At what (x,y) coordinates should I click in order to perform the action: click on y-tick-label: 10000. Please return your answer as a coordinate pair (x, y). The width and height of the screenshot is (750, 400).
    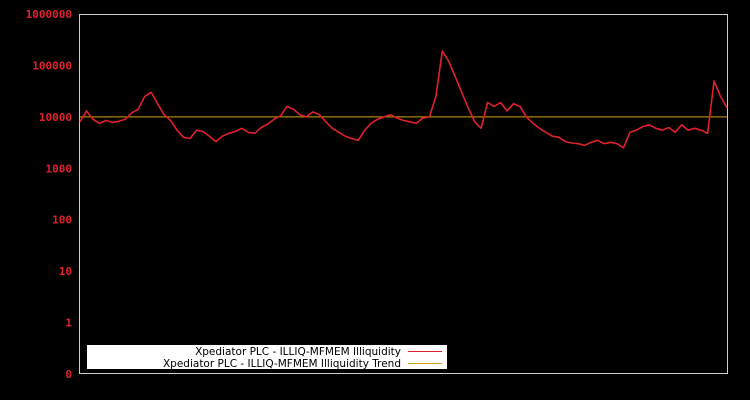
    Looking at the image, I should click on (55, 117).